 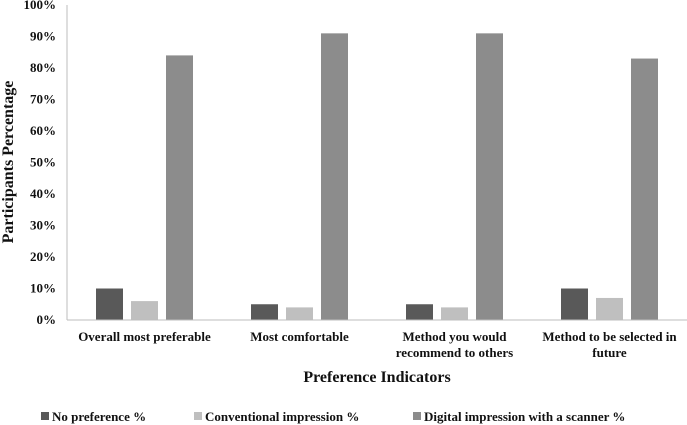 What do you see at coordinates (43, 256) in the screenshot?
I see `y-tick-label: 20%` at bounding box center [43, 256].